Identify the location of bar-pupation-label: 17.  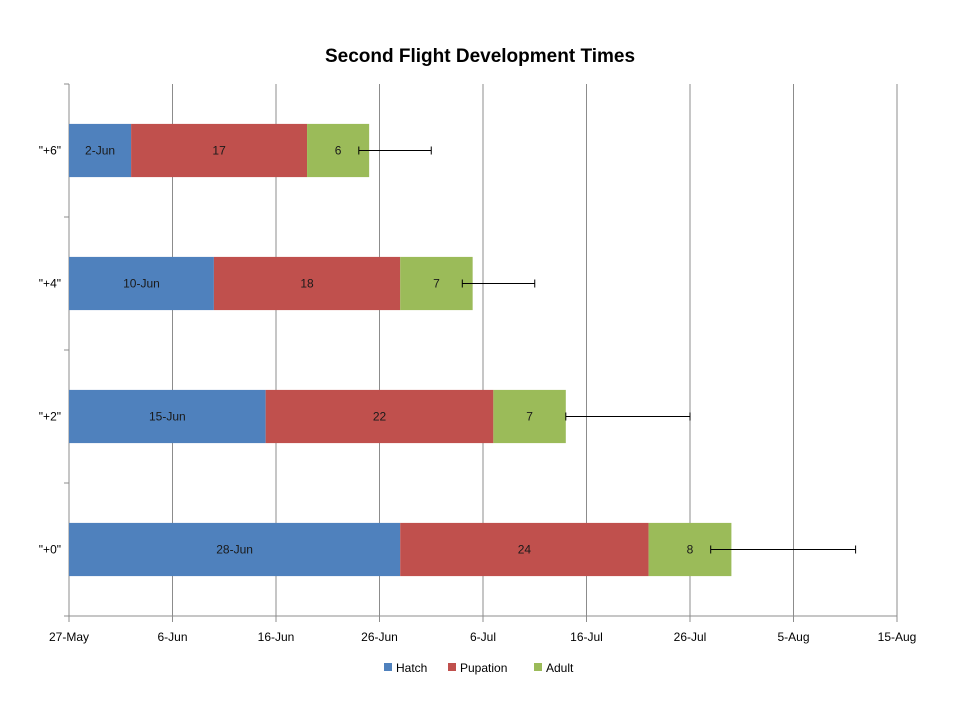
(219, 151).